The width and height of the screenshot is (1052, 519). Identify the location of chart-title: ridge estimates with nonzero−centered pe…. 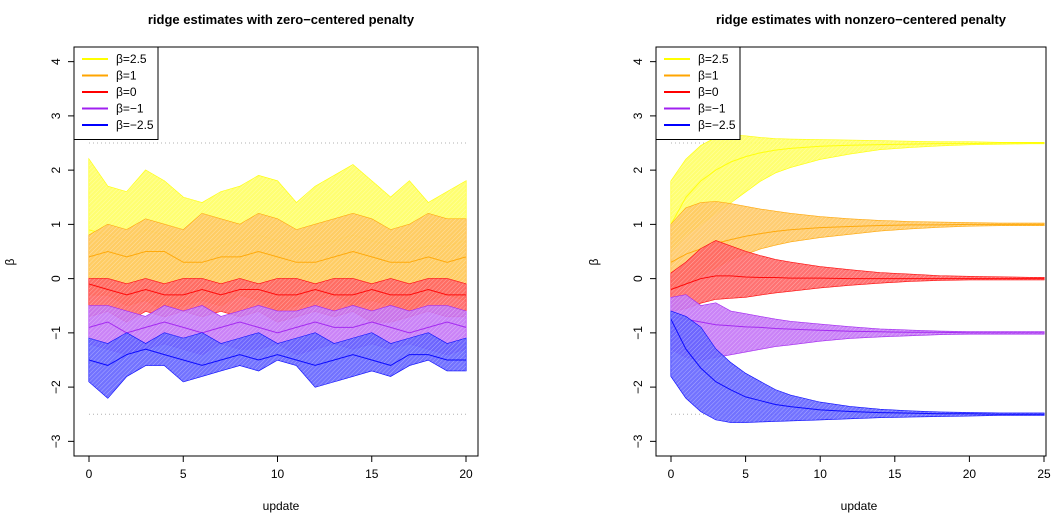
(861, 19).